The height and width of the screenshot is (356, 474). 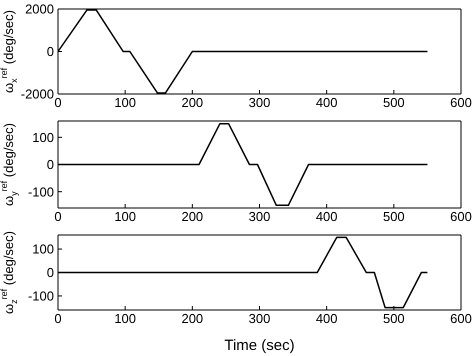 I want to click on y-tick-label: 2000, so click(x=39, y=9).